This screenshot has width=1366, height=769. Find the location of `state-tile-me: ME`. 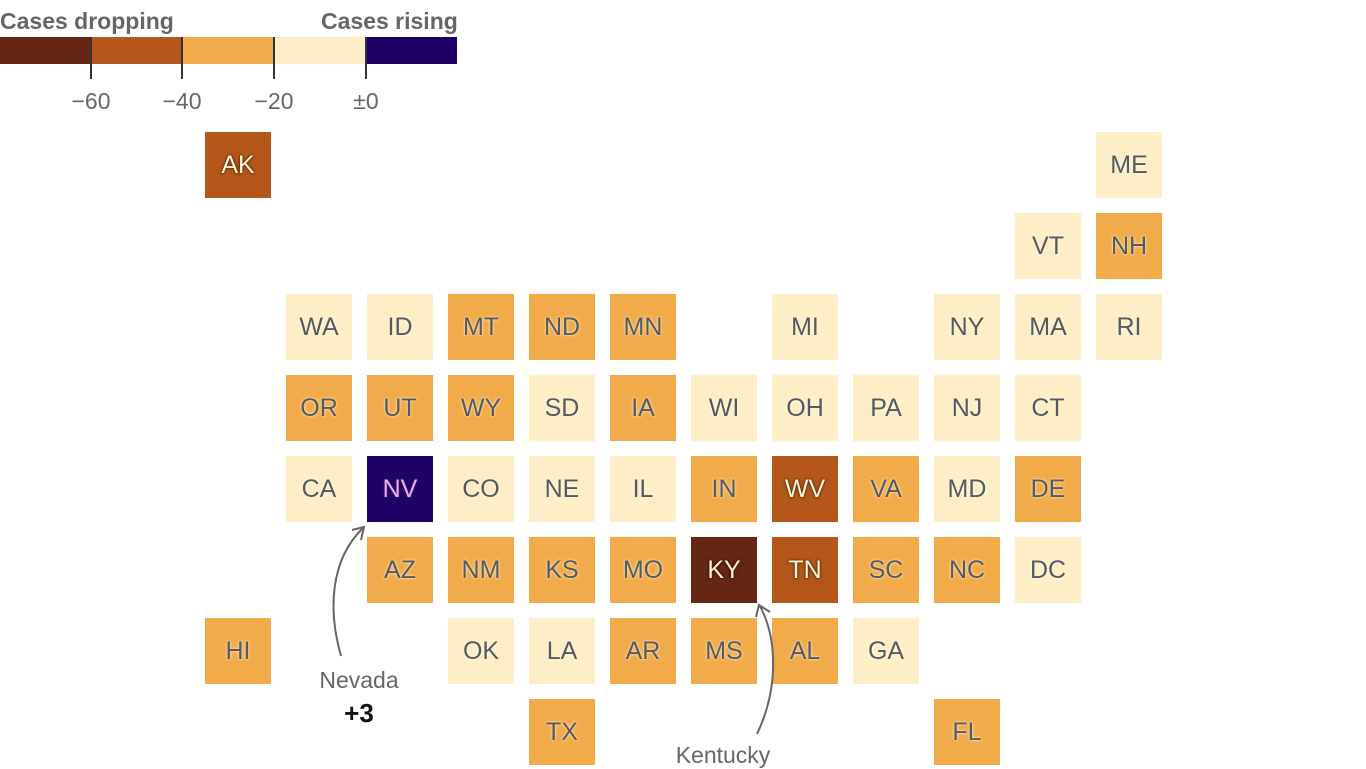

state-tile-me: ME is located at coordinates (1129, 165).